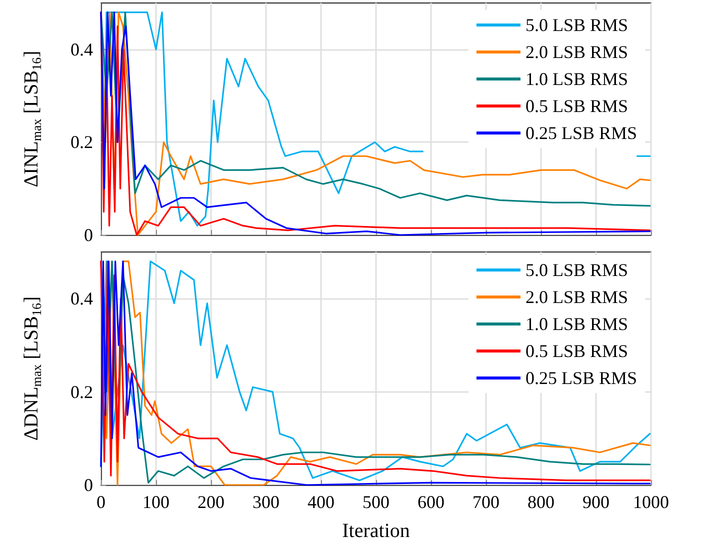 The height and width of the screenshot is (558, 705). I want to click on x-tick-label: 0, so click(101, 502).